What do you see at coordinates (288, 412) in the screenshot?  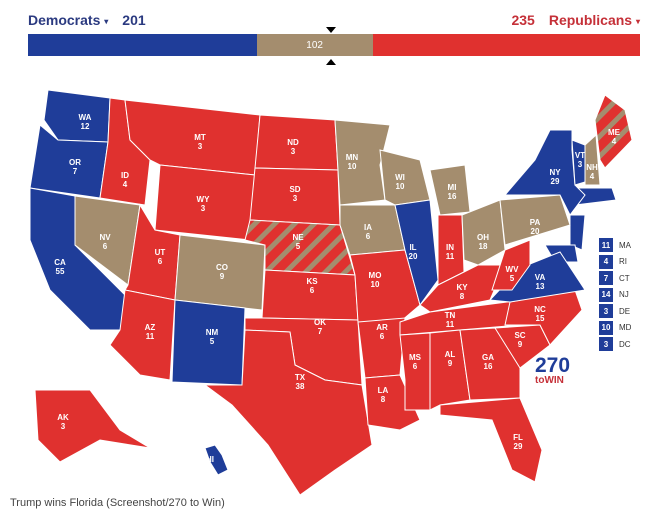 I see `state-tx` at bounding box center [288, 412].